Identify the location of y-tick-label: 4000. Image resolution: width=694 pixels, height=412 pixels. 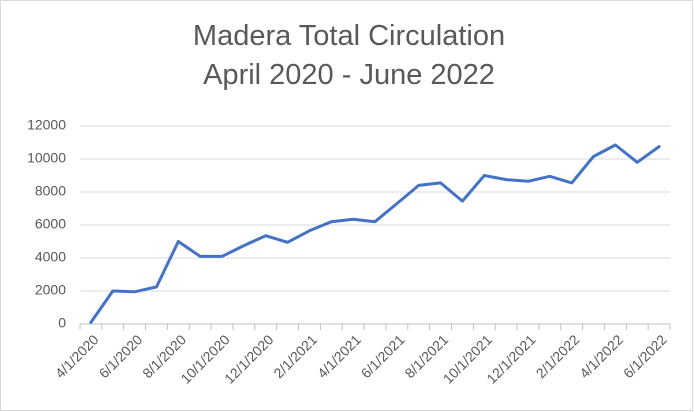
(50, 257).